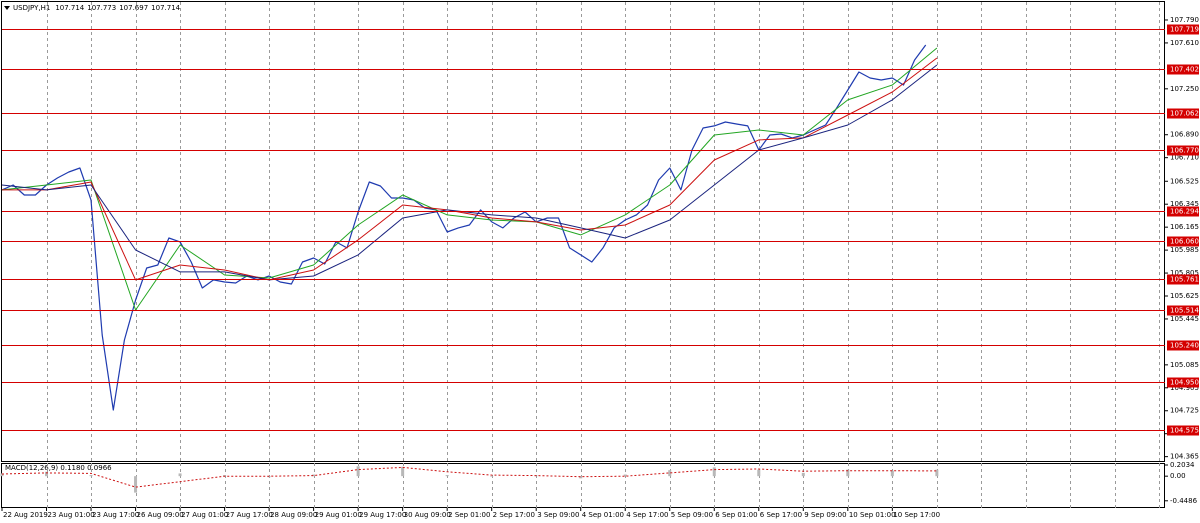  What do you see at coordinates (427, 515) in the screenshot?
I see `x-tick-label: 30 Aug 09:00` at bounding box center [427, 515].